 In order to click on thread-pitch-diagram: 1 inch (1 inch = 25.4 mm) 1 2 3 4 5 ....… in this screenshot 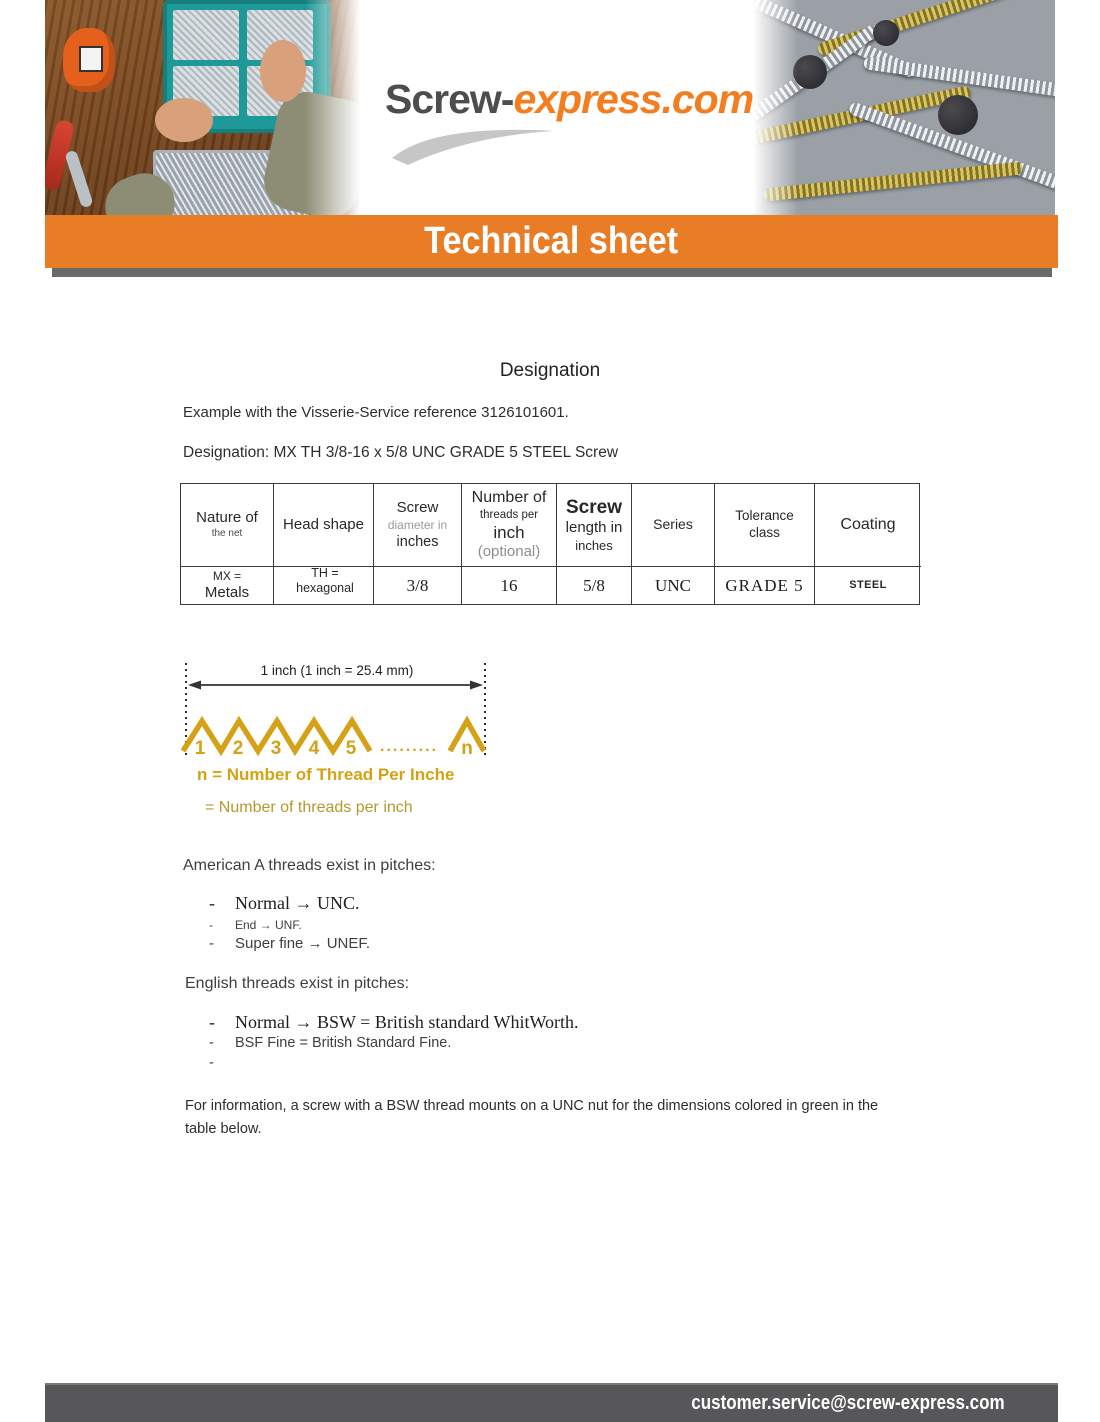, I will do `click(333, 711)`.